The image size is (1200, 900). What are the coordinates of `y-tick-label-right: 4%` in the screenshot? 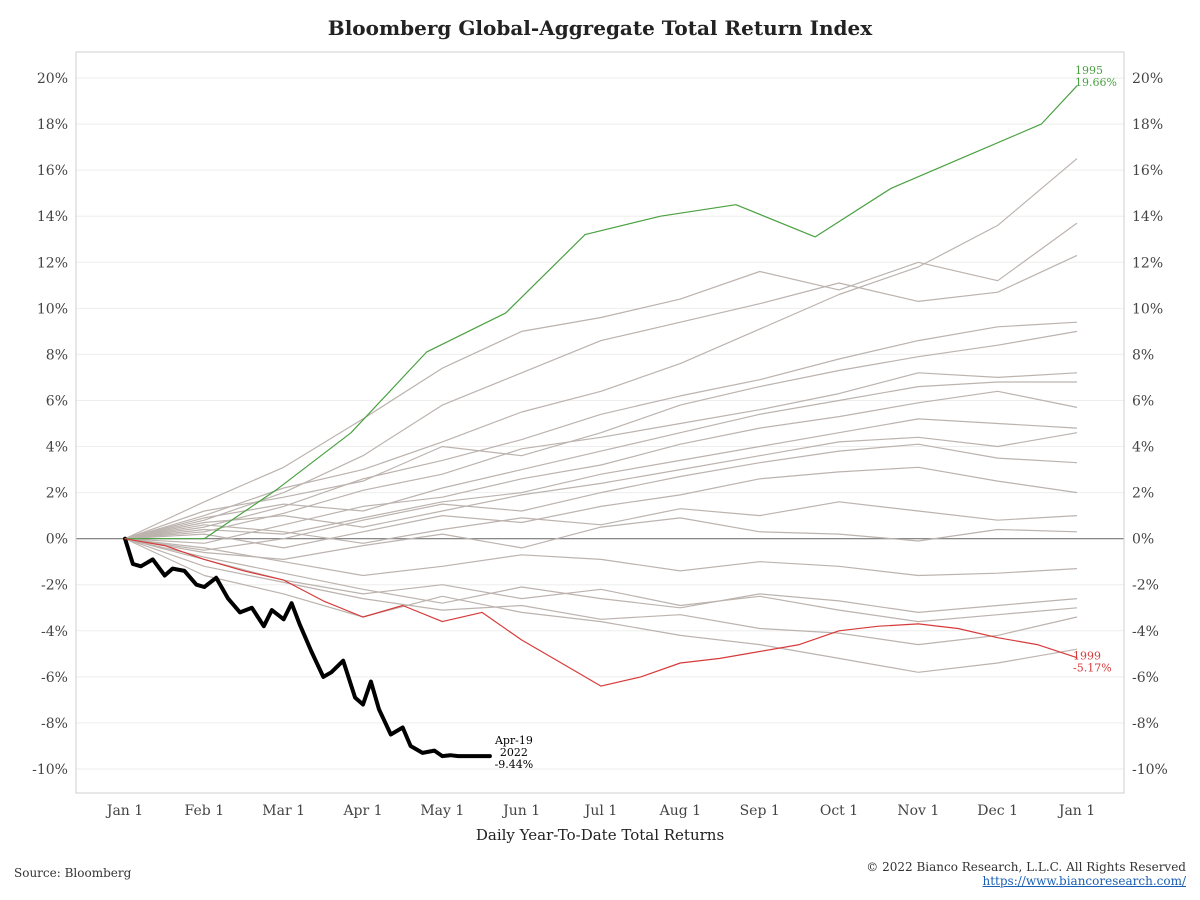 It's located at (1143, 448).